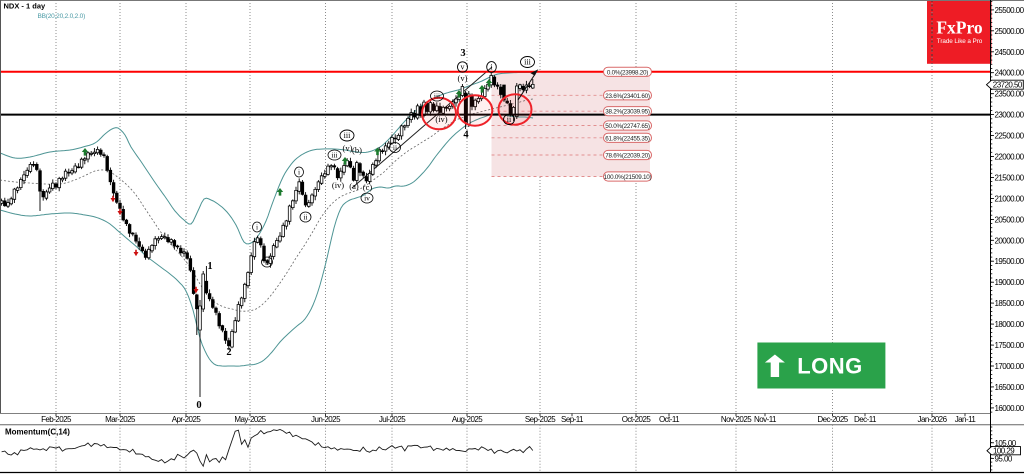 The image size is (1024, 474). What do you see at coordinates (228, 352) in the screenshot?
I see `svg-text: 2` at bounding box center [228, 352].